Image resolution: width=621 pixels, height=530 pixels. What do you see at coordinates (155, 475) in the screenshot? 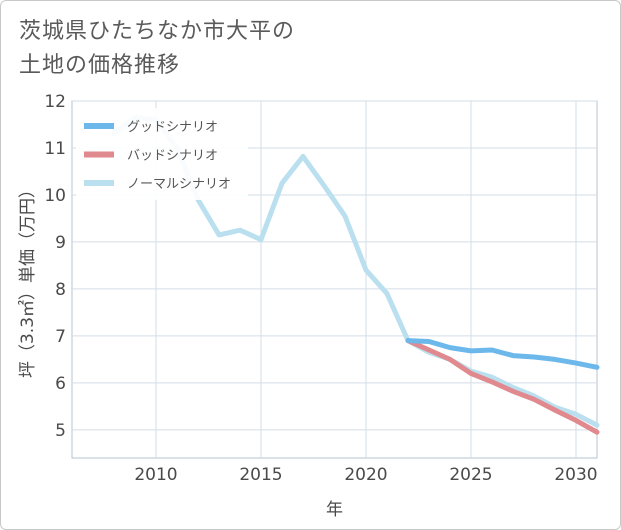
I see `x-tick-label: 2010` at bounding box center [155, 475].